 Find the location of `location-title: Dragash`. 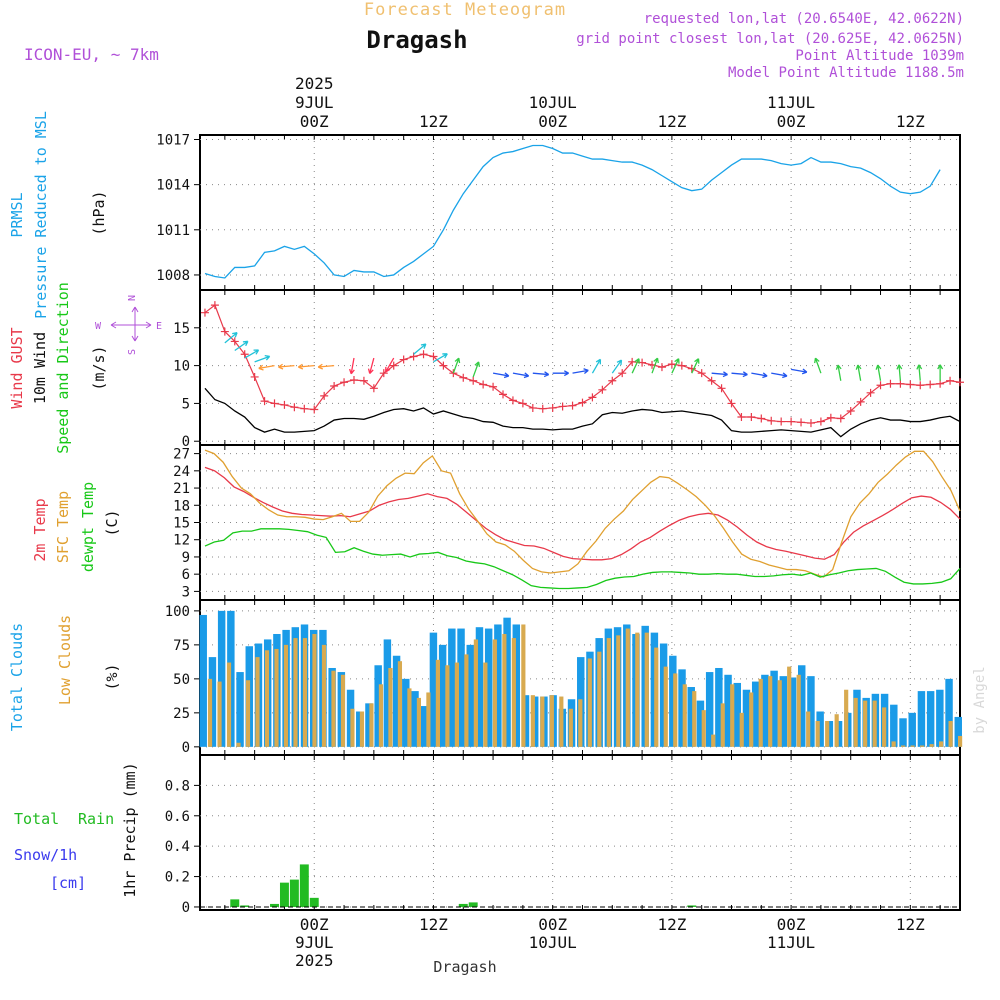

location-title: Dragash is located at coordinates (416, 40).